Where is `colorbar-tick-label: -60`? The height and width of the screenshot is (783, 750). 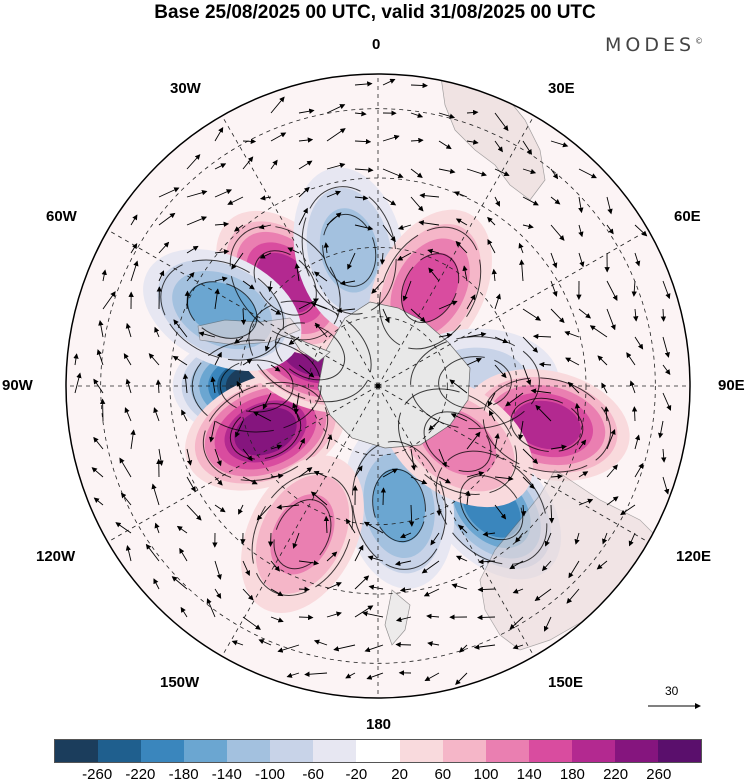
colorbar-tick-label: -60 is located at coordinates (313, 774).